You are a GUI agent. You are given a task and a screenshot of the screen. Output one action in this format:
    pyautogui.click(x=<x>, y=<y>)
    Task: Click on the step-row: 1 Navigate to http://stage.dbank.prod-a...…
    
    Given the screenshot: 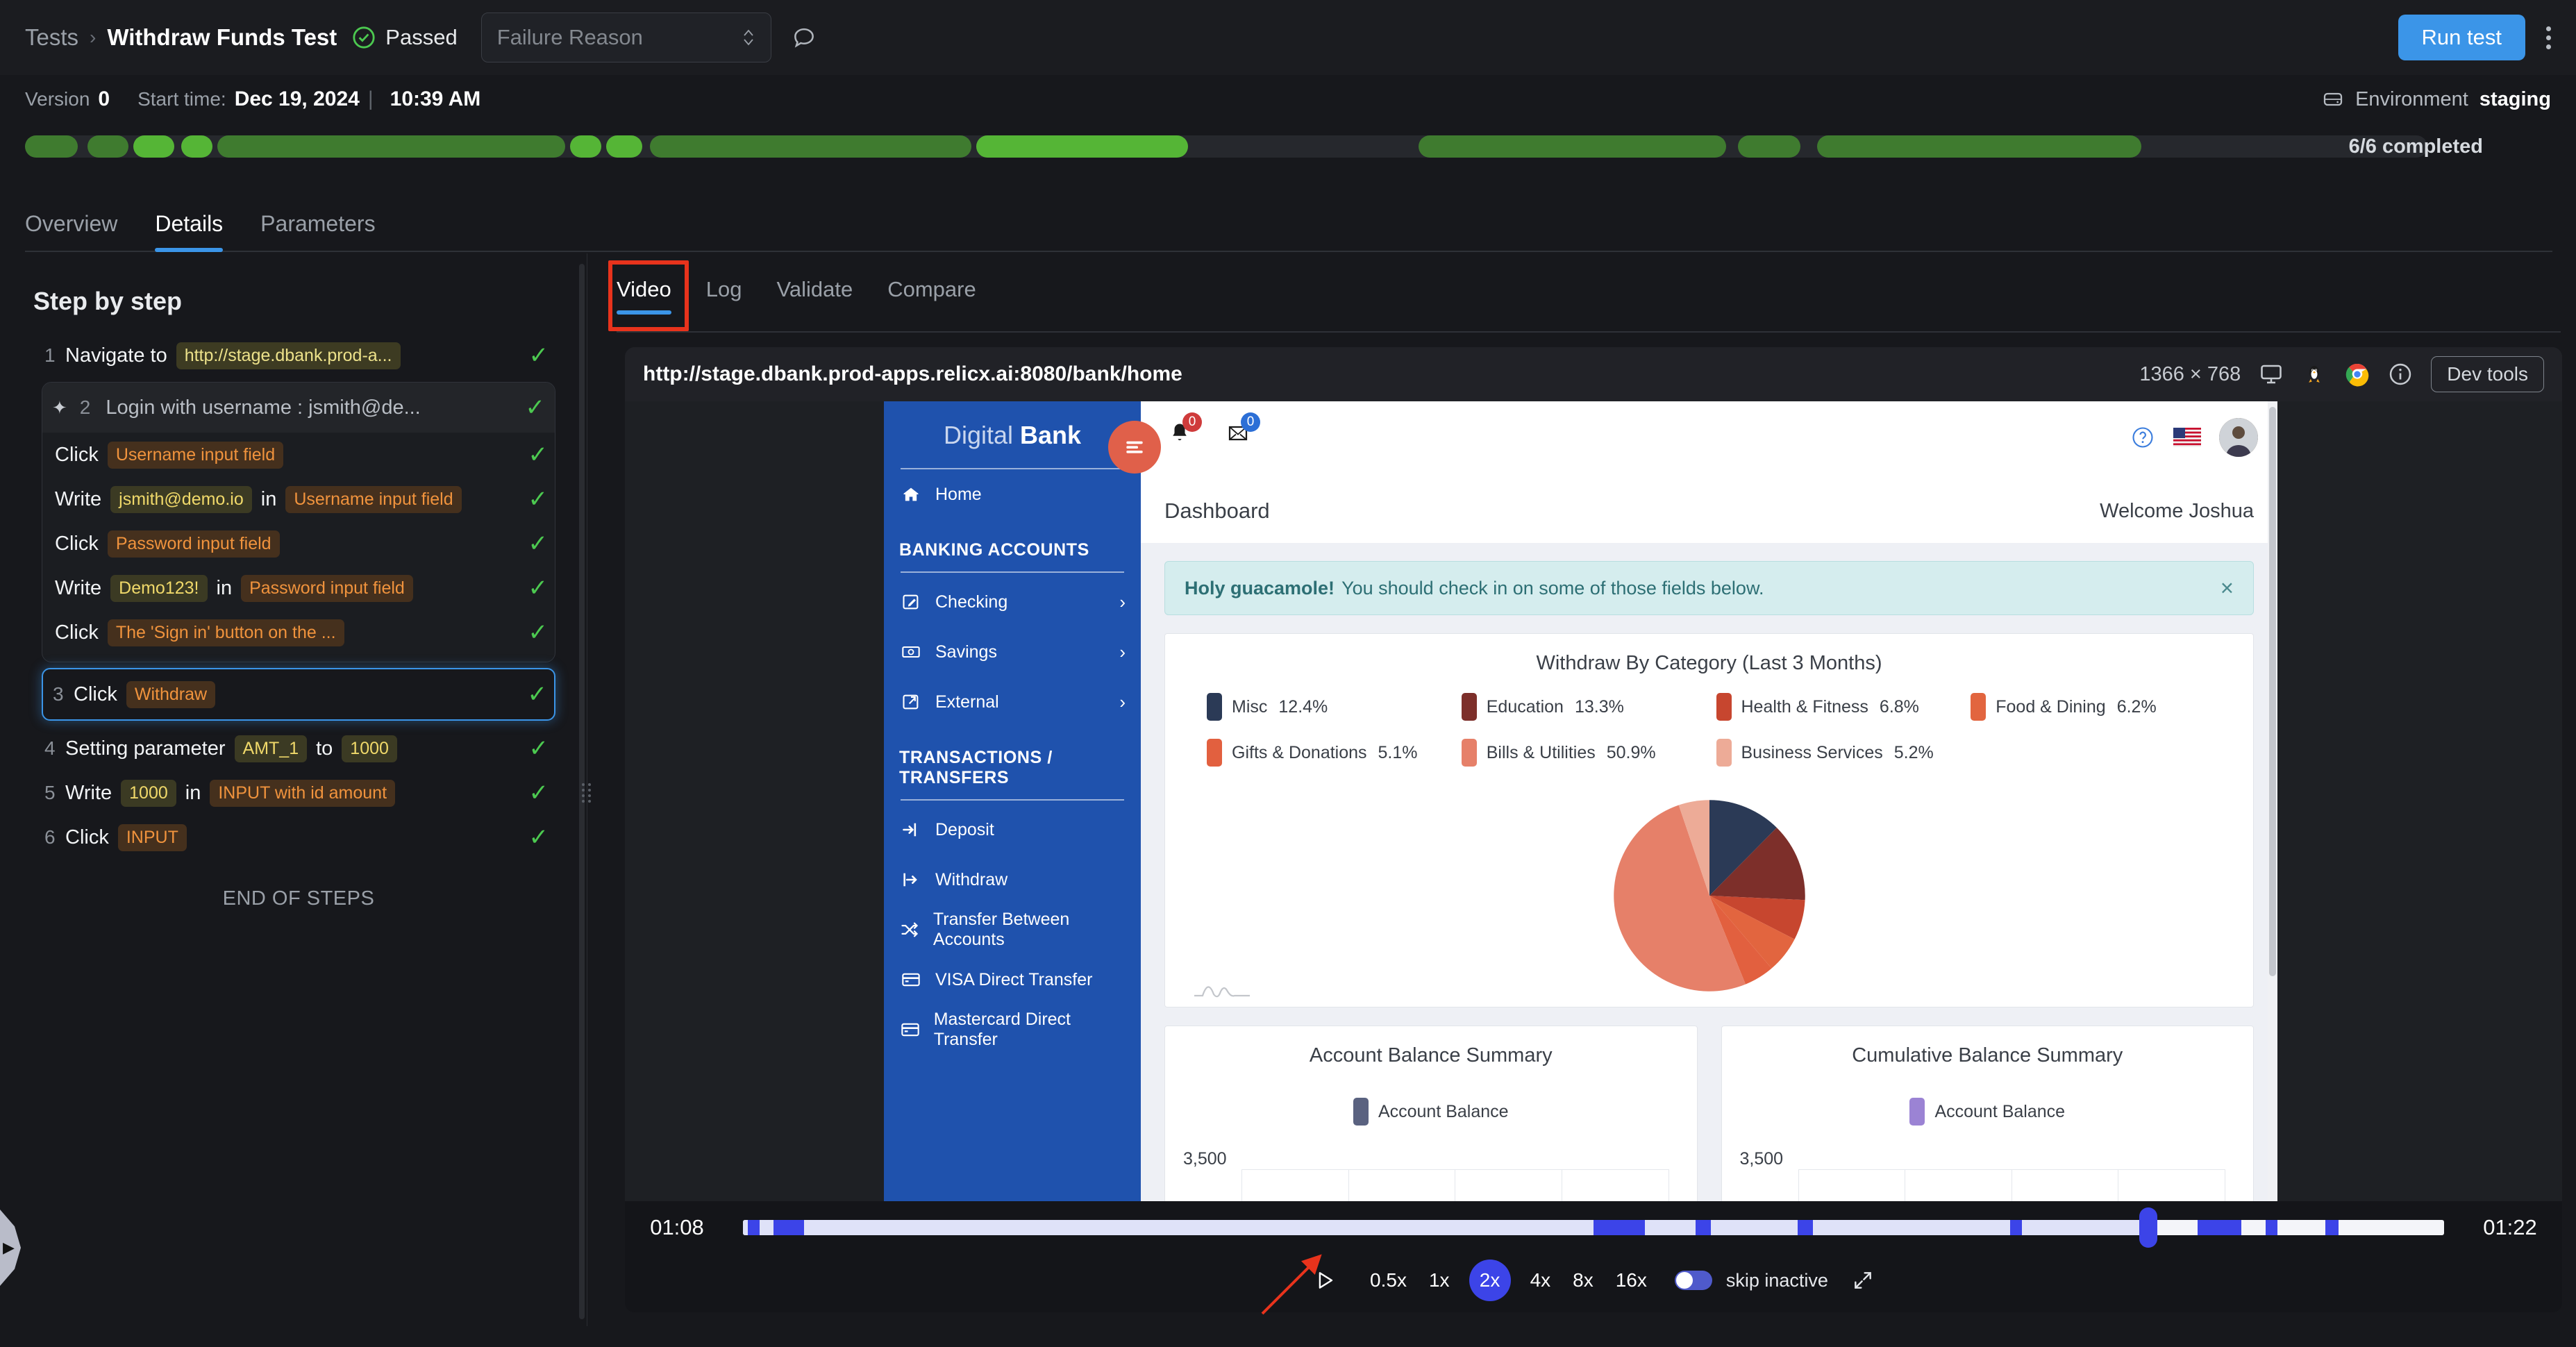 What is the action you would take?
    pyautogui.click(x=298, y=355)
    